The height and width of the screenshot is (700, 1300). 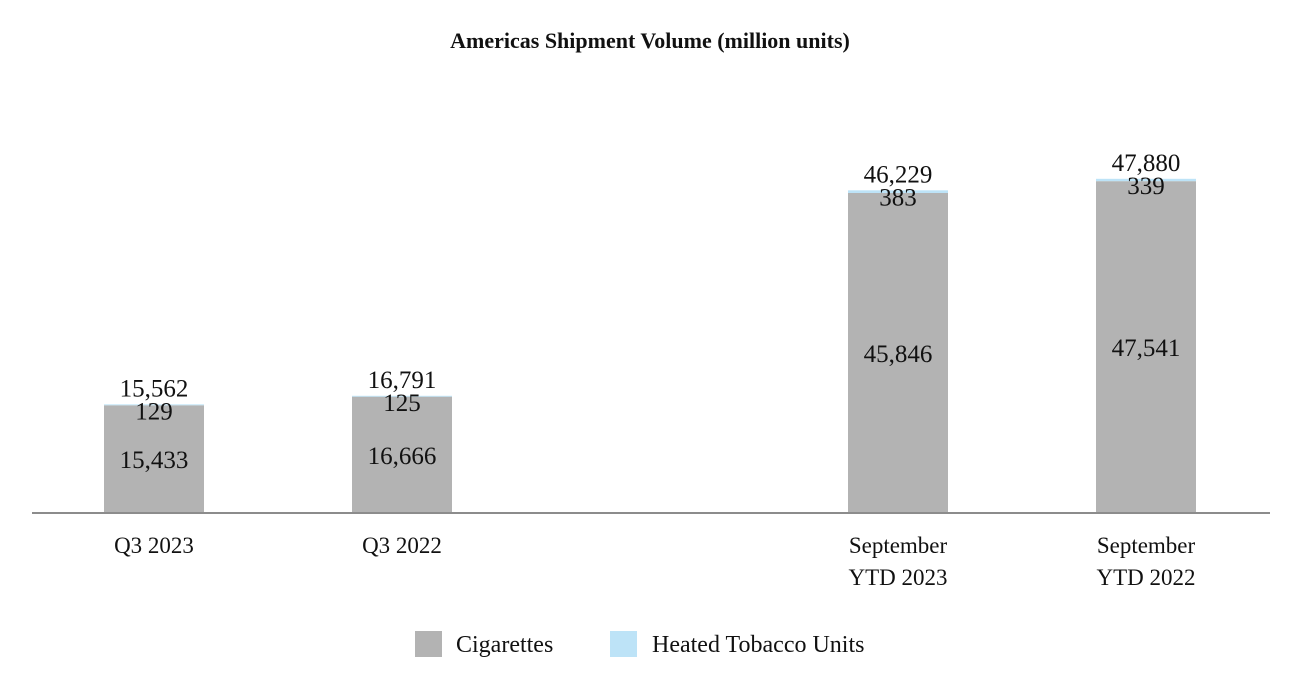 I want to click on label-total-0: 15,562, so click(x=154, y=388).